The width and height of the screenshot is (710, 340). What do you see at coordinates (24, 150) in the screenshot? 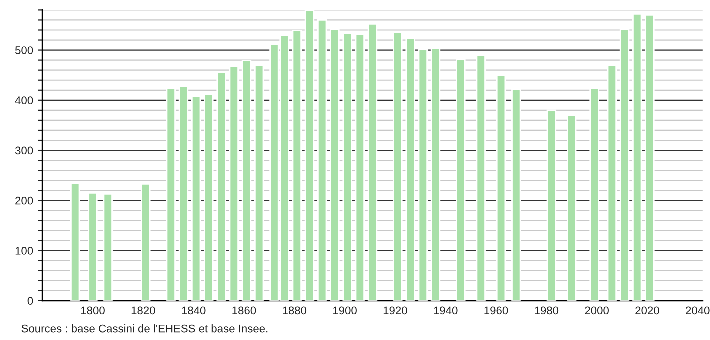
I see `y-tick-label: 300` at bounding box center [24, 150].